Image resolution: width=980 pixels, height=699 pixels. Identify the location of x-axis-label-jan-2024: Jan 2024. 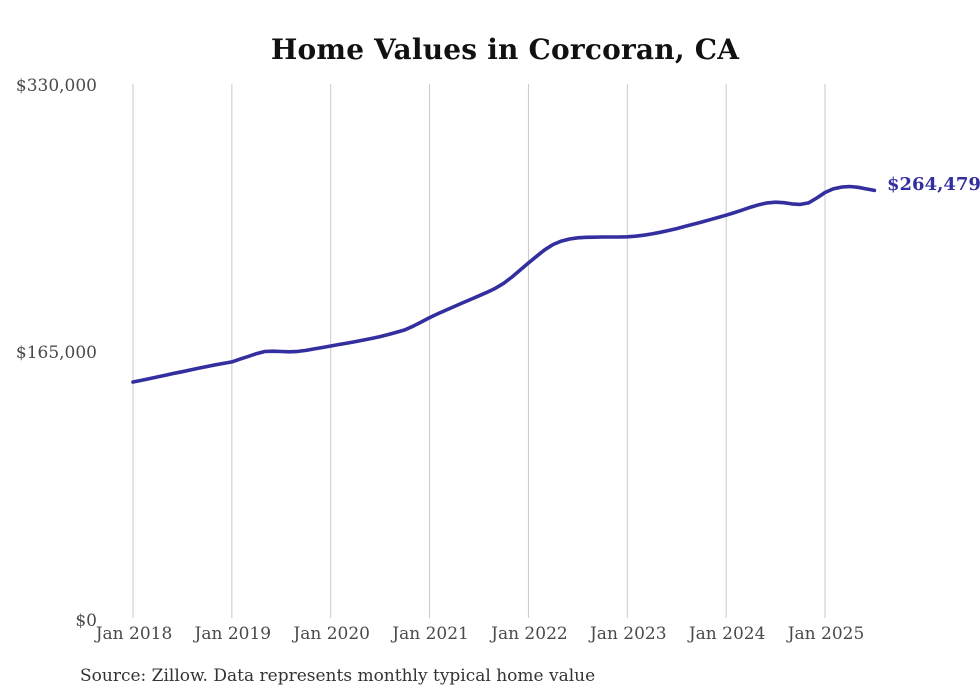
(727, 634).